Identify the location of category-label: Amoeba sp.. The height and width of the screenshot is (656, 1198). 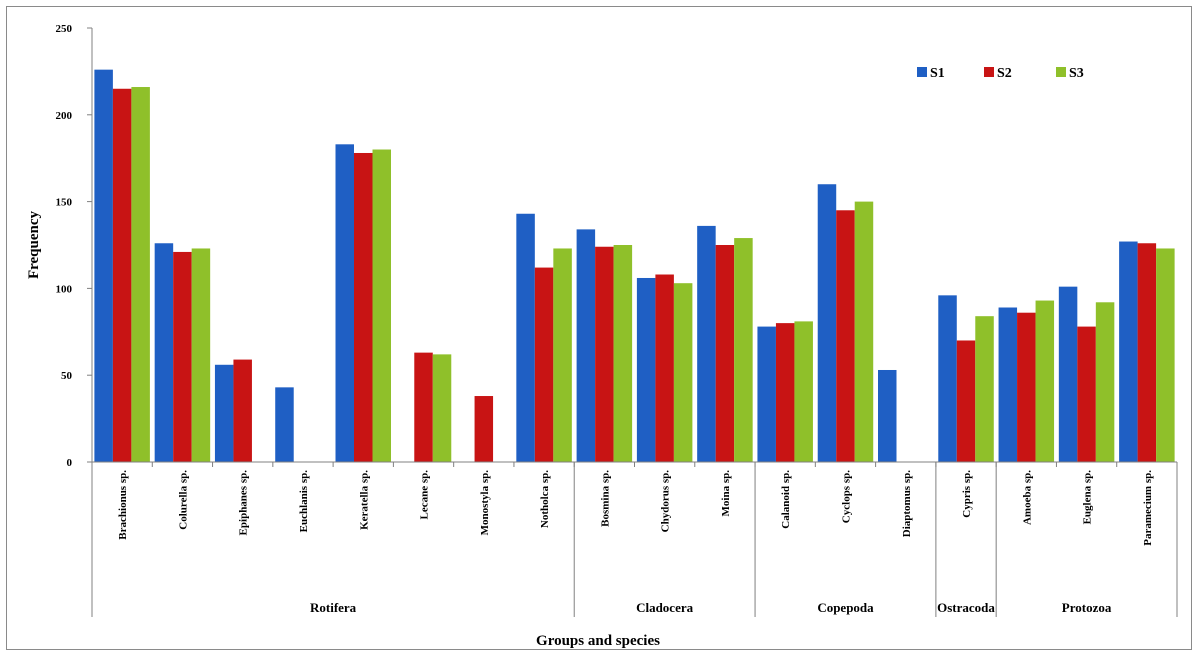
(1027, 497).